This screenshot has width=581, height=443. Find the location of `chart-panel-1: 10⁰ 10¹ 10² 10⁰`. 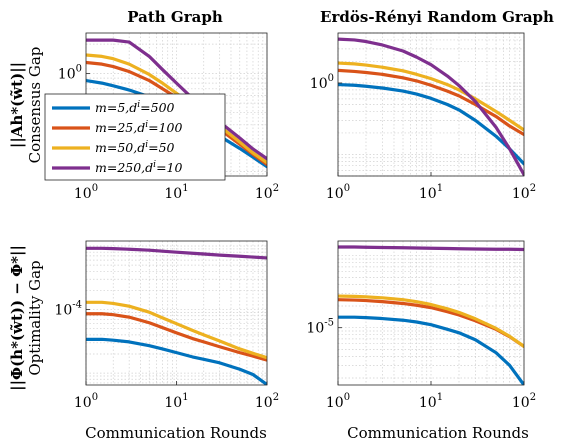

chart-panel-1: 10⁰ 10¹ 10² 10⁰ is located at coordinates (423, 117).